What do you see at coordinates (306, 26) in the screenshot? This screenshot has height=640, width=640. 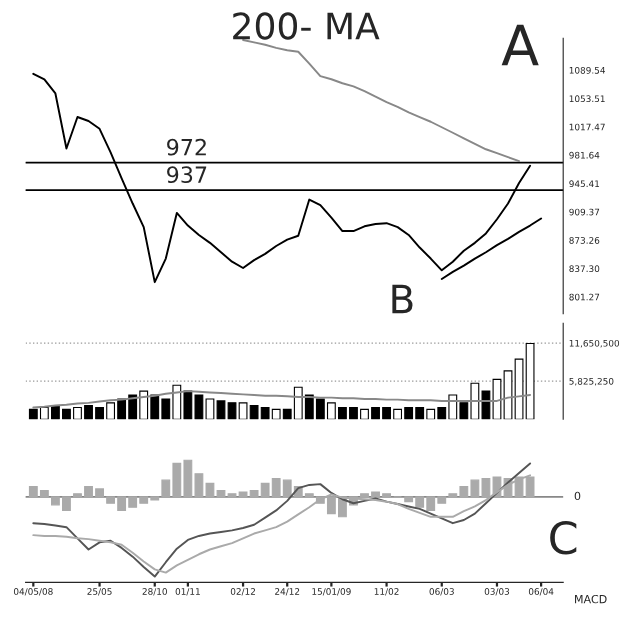 I see `annotation: 200- MA` at bounding box center [306, 26].